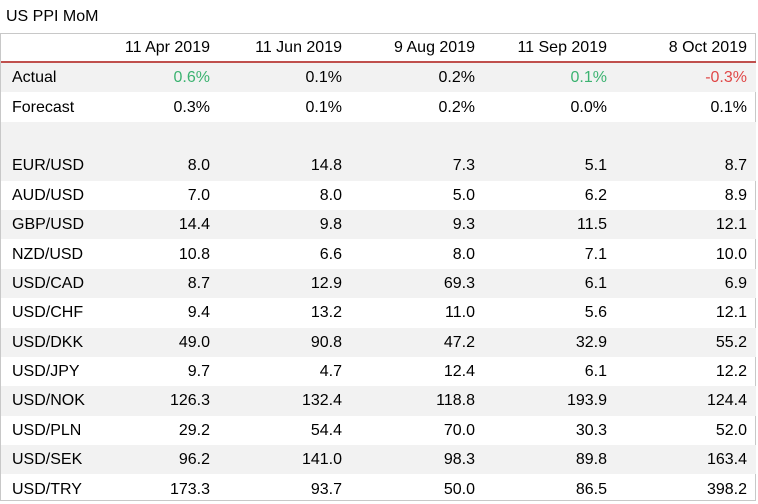  Describe the element at coordinates (330, 372) in the screenshot. I see `value-cell: 4.7` at that location.